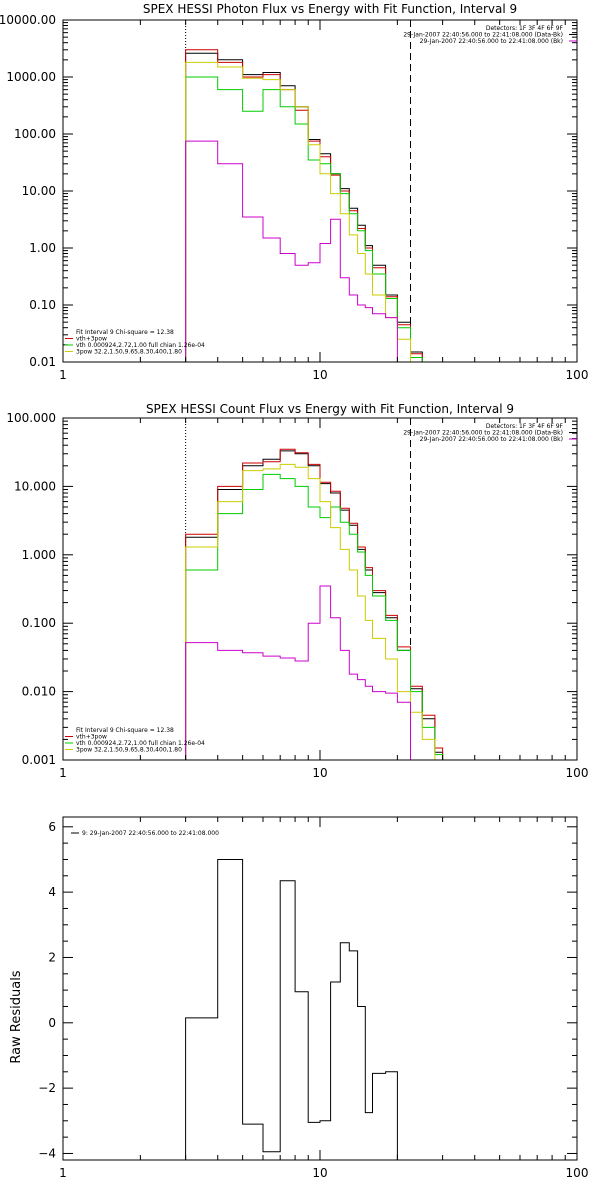 This screenshot has width=600, height=1200. Describe the element at coordinates (42, 248) in the screenshot. I see `y-tick-label: 1.00` at that location.